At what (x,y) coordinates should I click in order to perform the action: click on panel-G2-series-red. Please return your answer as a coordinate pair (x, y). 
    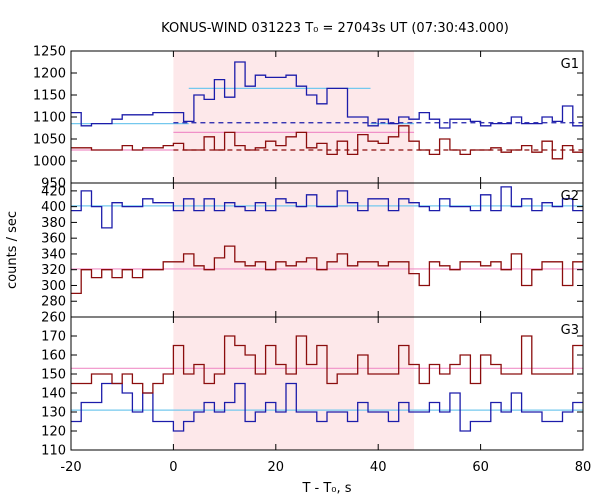
    Looking at the image, I should click on (327, 270).